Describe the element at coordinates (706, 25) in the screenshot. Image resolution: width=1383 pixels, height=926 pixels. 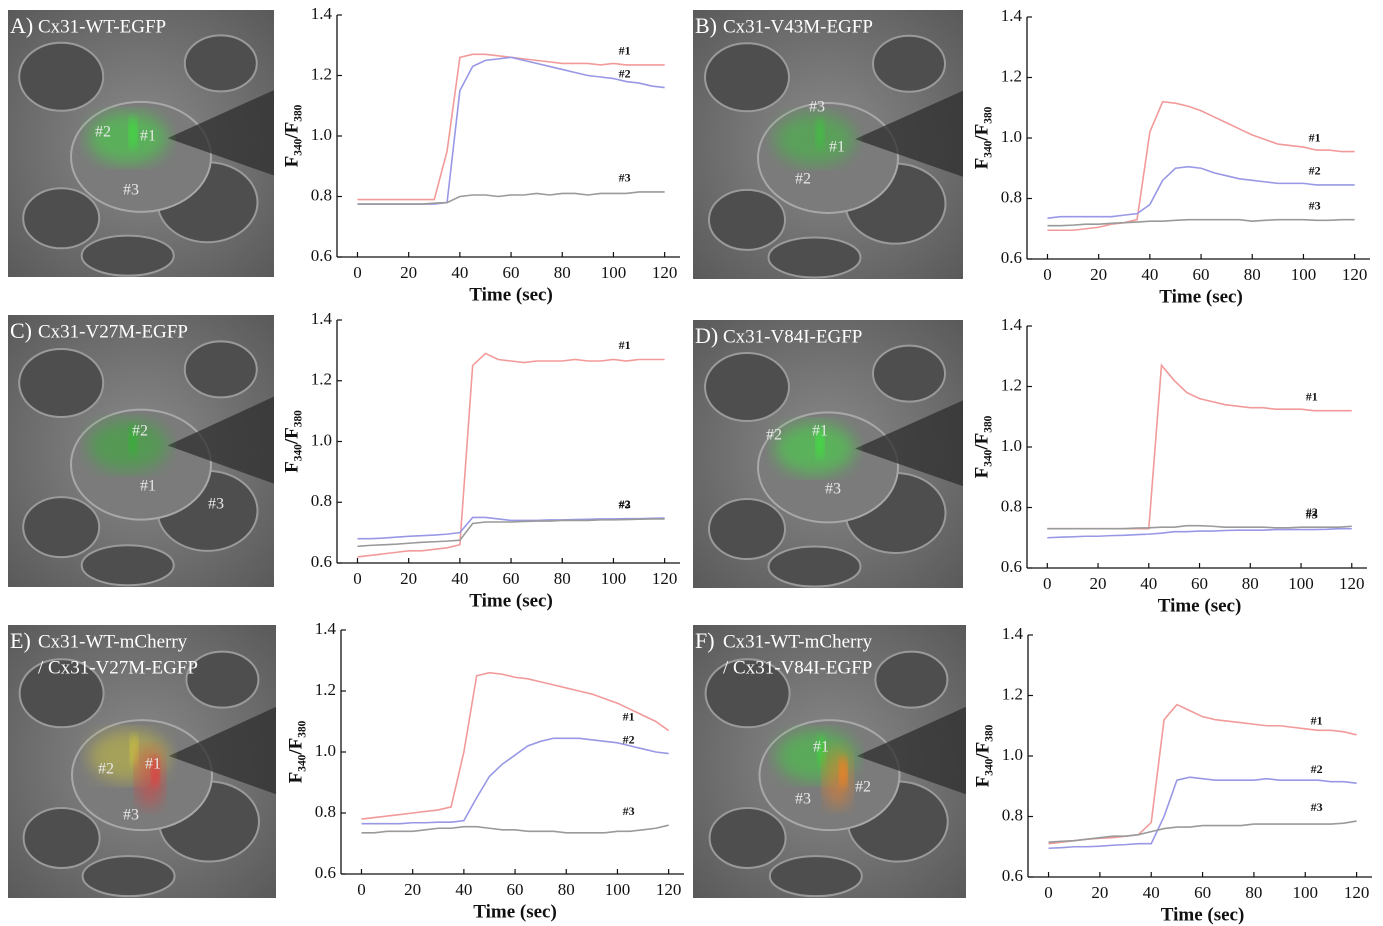
I see `panel-label: B)` at that location.